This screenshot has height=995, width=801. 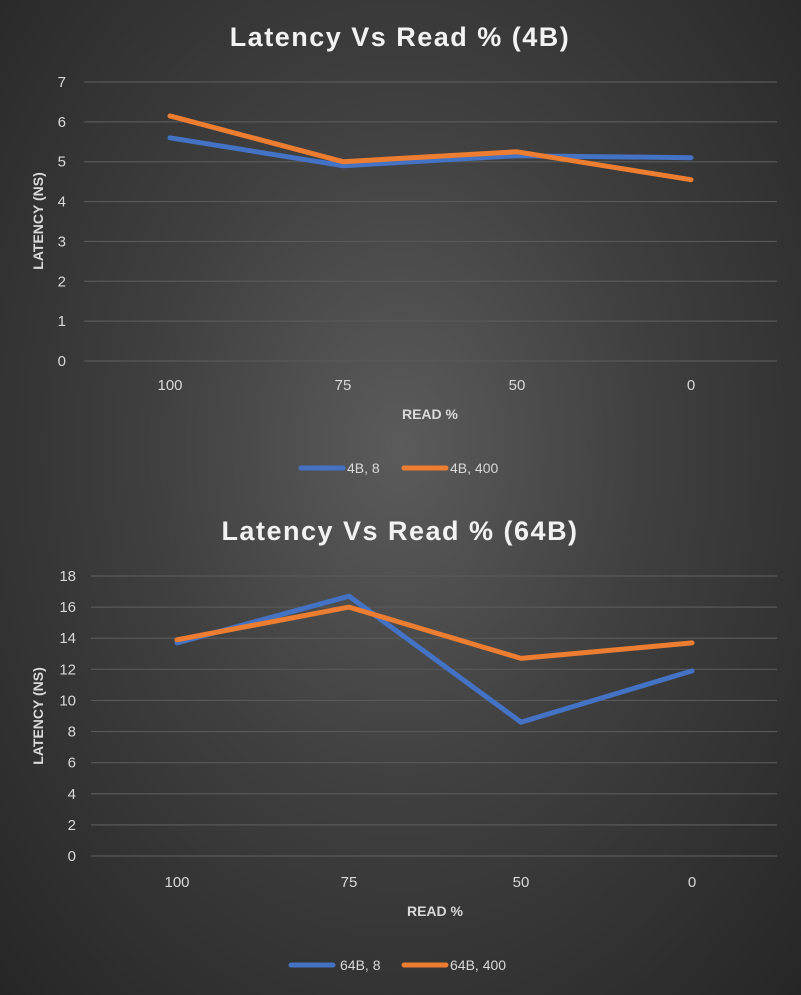 What do you see at coordinates (62, 82) in the screenshot?
I see `y-tick-label: 7` at bounding box center [62, 82].